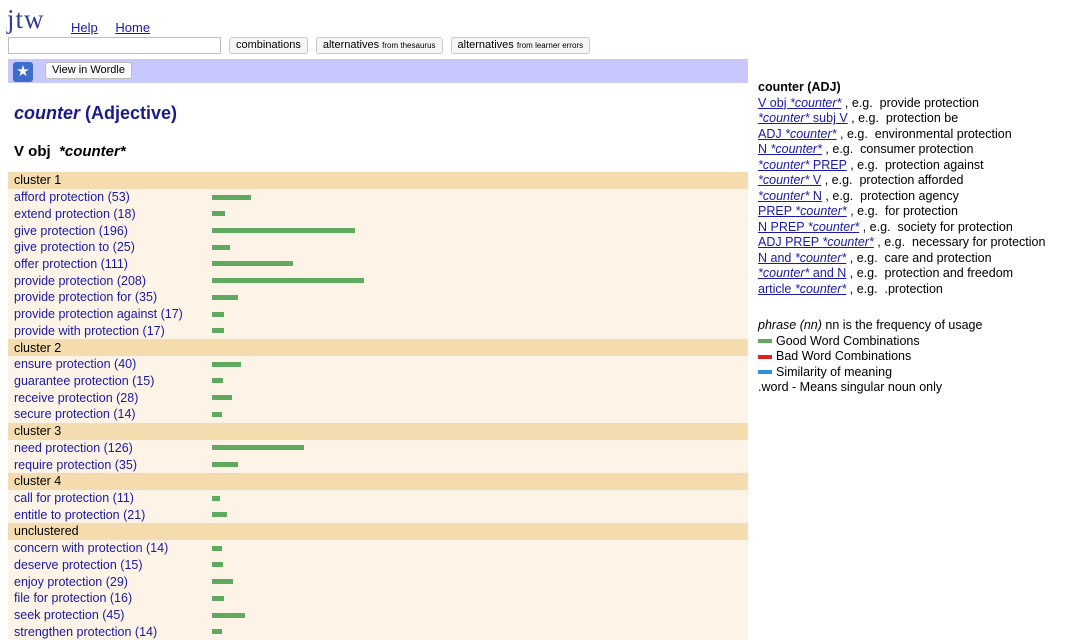  What do you see at coordinates (894, 180) in the screenshot?
I see `pattern-example: , e.g. protection afforded` at bounding box center [894, 180].